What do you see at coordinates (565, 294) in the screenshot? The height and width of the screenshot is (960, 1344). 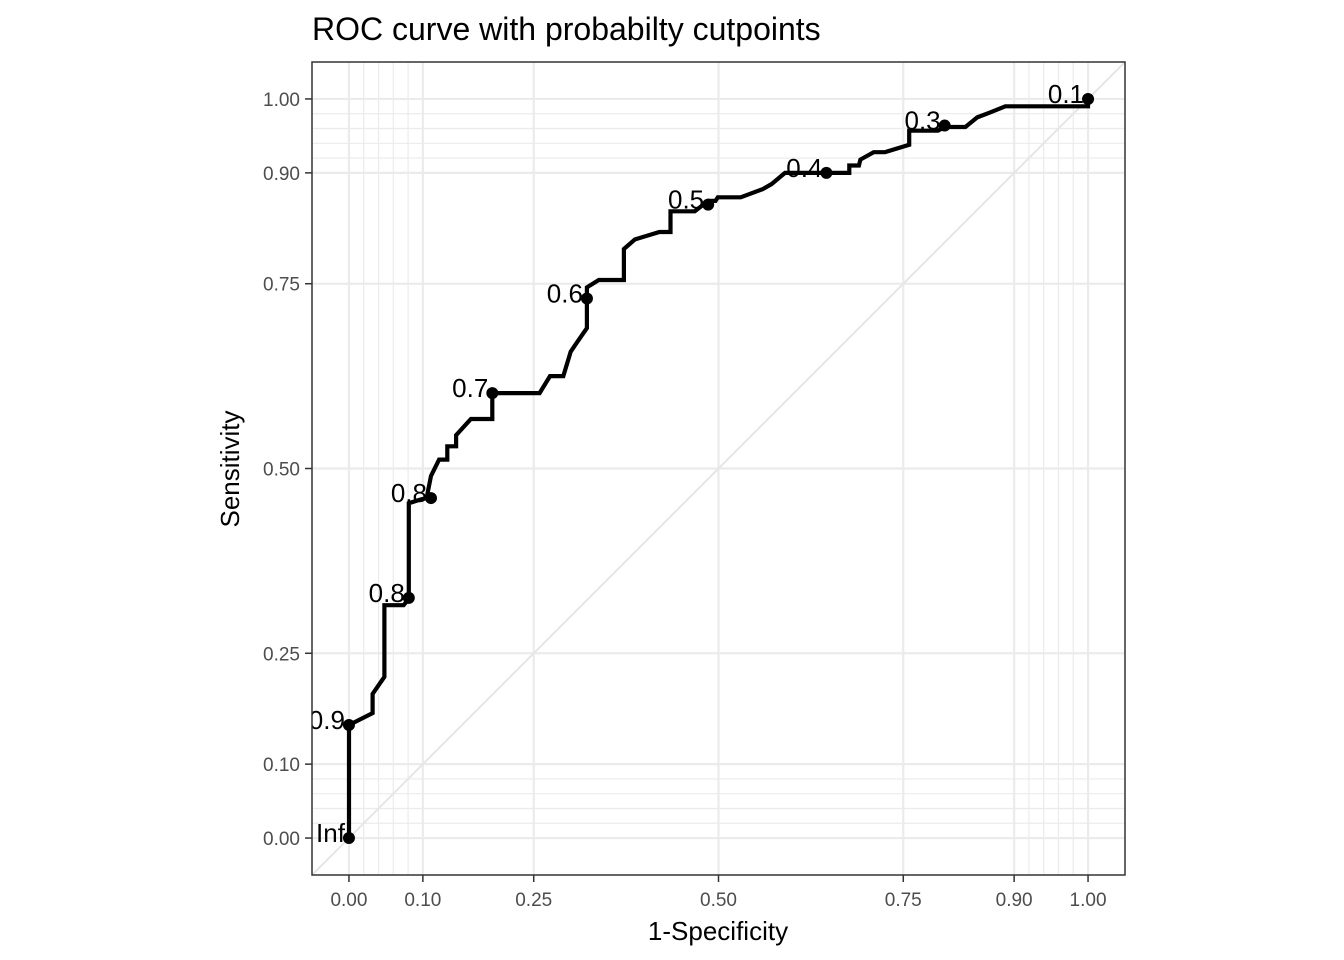 I see `cutpoint-label: 0.6` at bounding box center [565, 294].